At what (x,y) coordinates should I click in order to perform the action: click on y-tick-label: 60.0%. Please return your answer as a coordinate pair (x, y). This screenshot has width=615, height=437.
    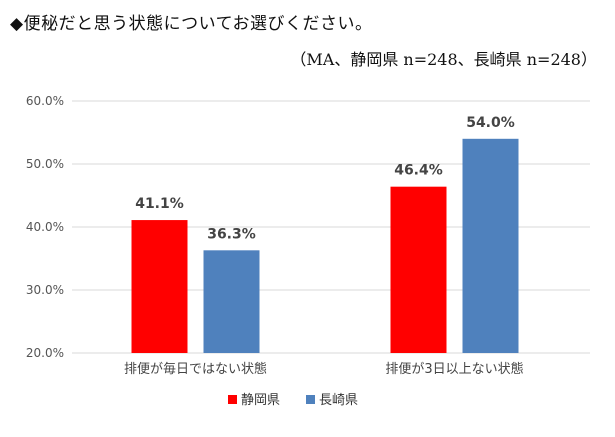
    Looking at the image, I should click on (45, 101).